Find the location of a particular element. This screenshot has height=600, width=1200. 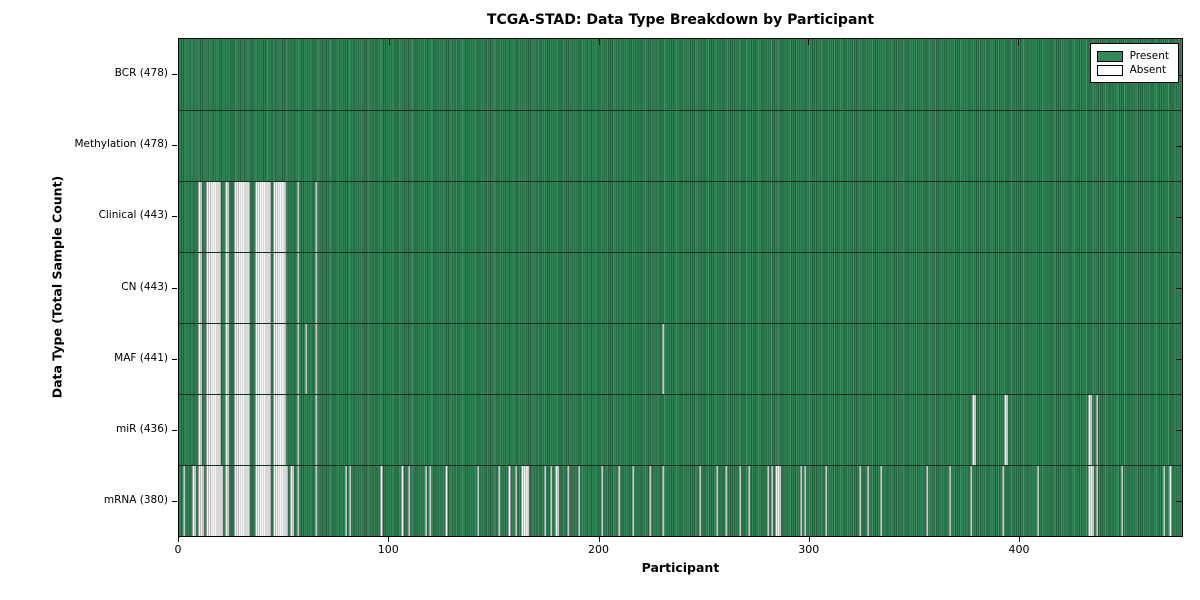

x-axis-label: Participant is located at coordinates (680, 567).